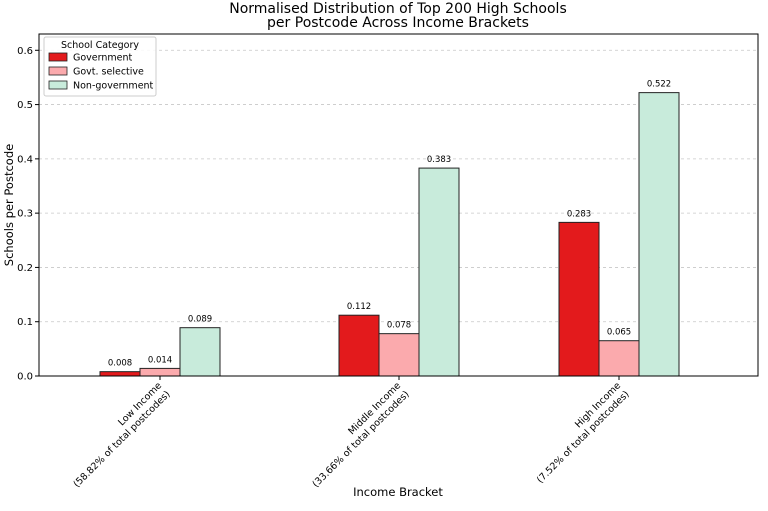 Image resolution: width=768 pixels, height=511 pixels. I want to click on y-tick-label: 0.1, so click(25, 322).